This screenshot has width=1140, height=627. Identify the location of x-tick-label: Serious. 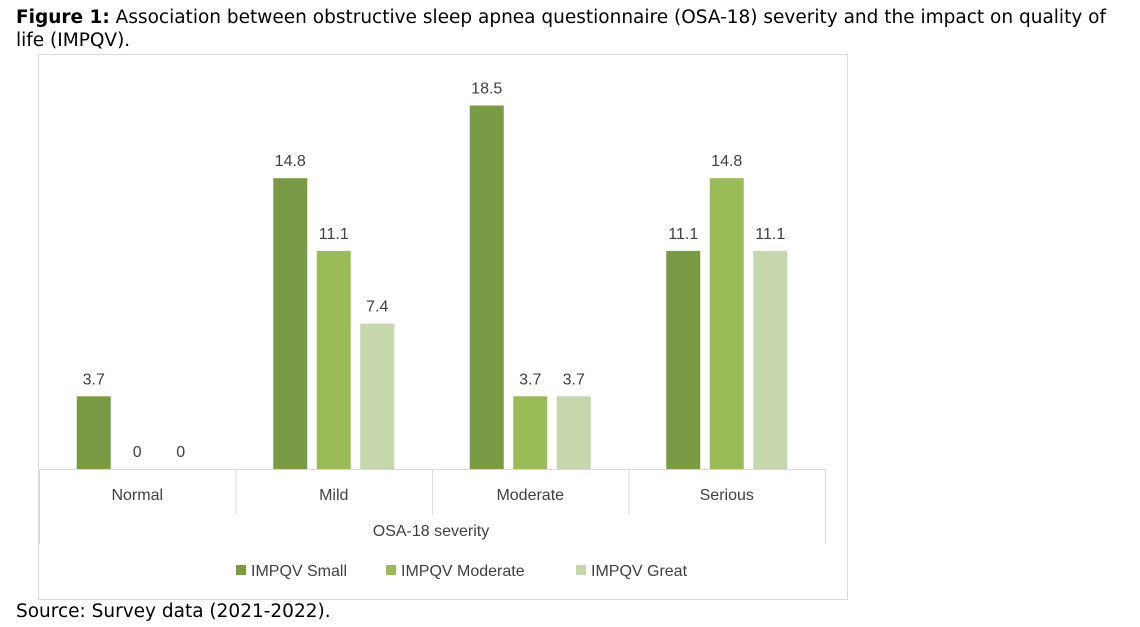
(727, 495).